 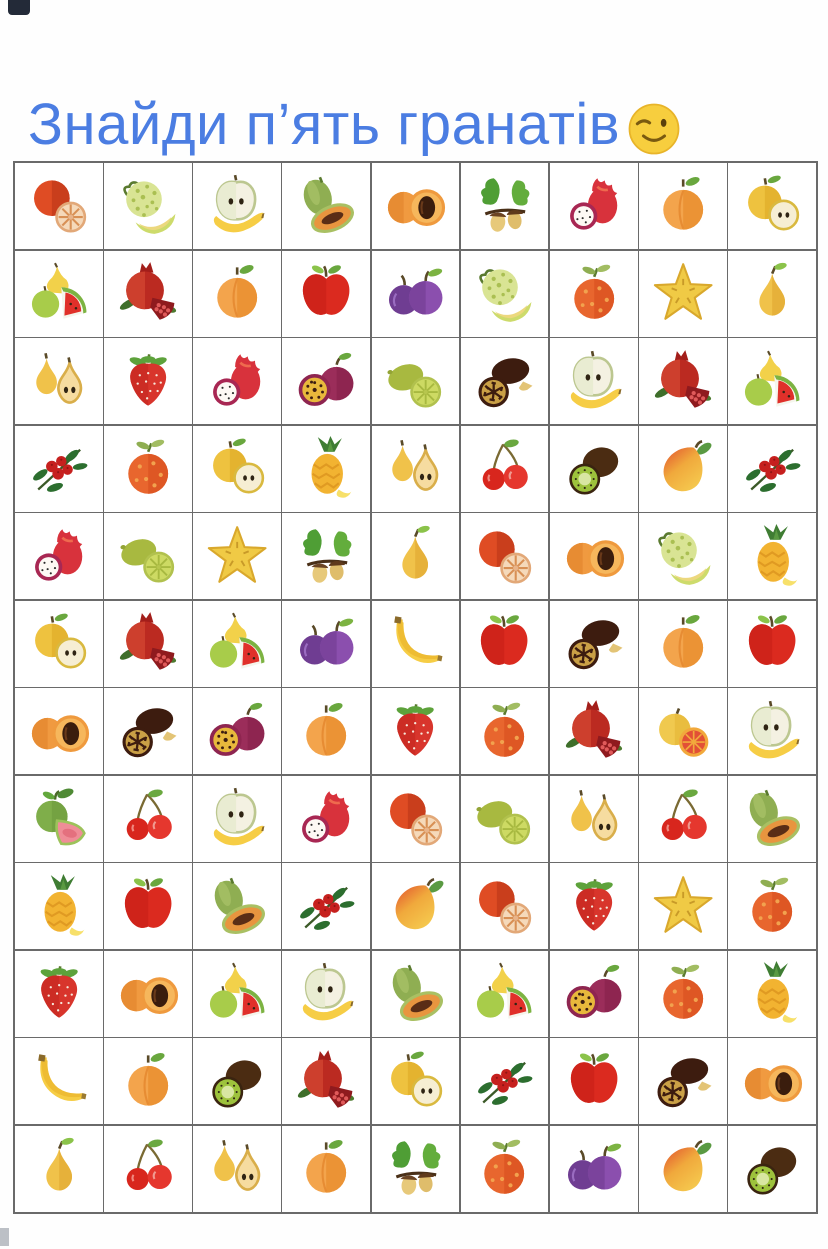 I want to click on fruit-cell-grapefruit, so click(x=683, y=731).